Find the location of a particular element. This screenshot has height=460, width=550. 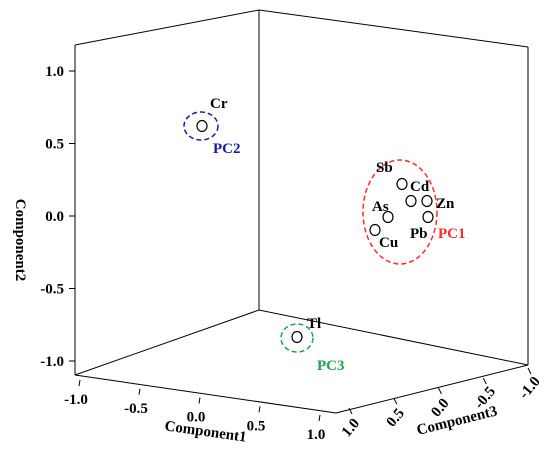

point-sb is located at coordinates (402, 184).